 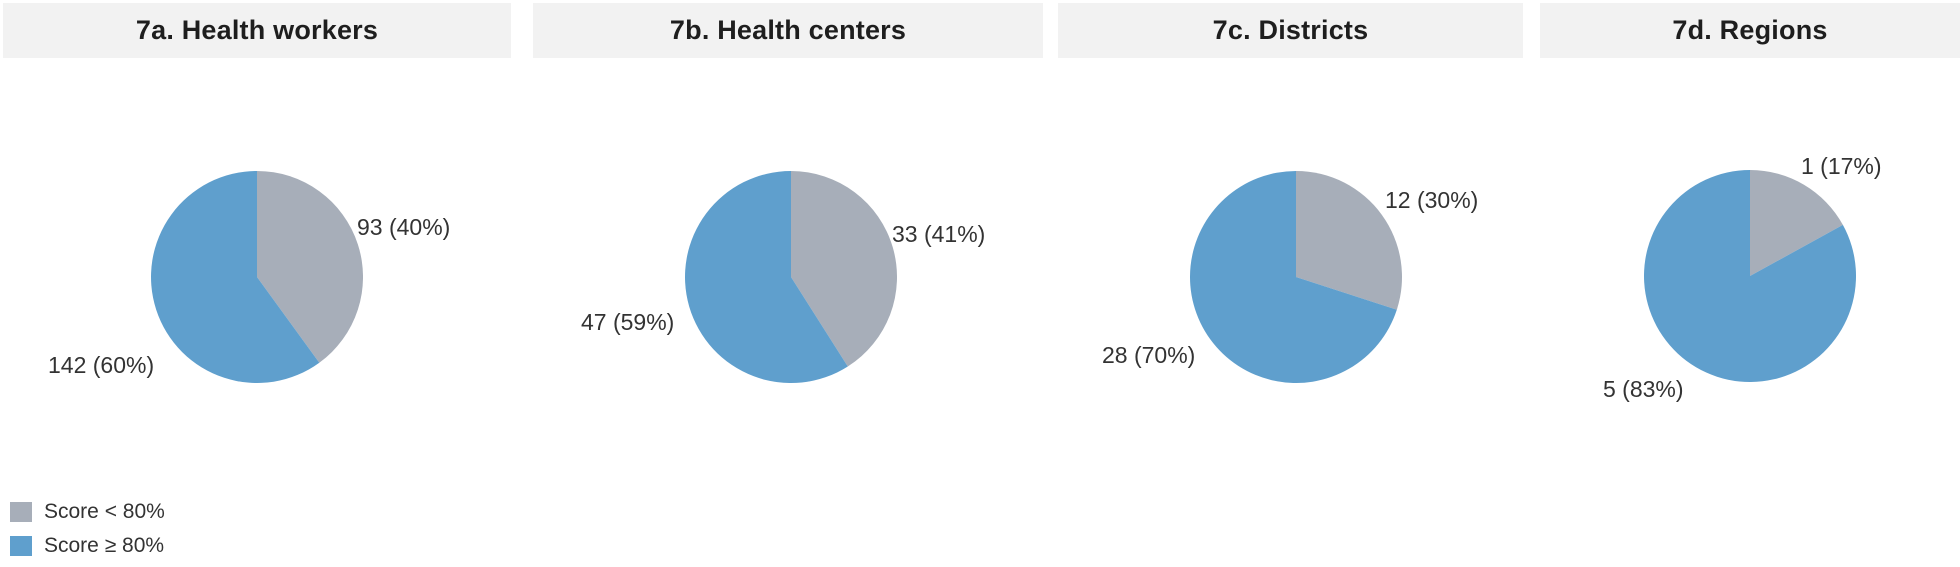 I want to click on pie-chart-regions, so click(x=1750, y=276).